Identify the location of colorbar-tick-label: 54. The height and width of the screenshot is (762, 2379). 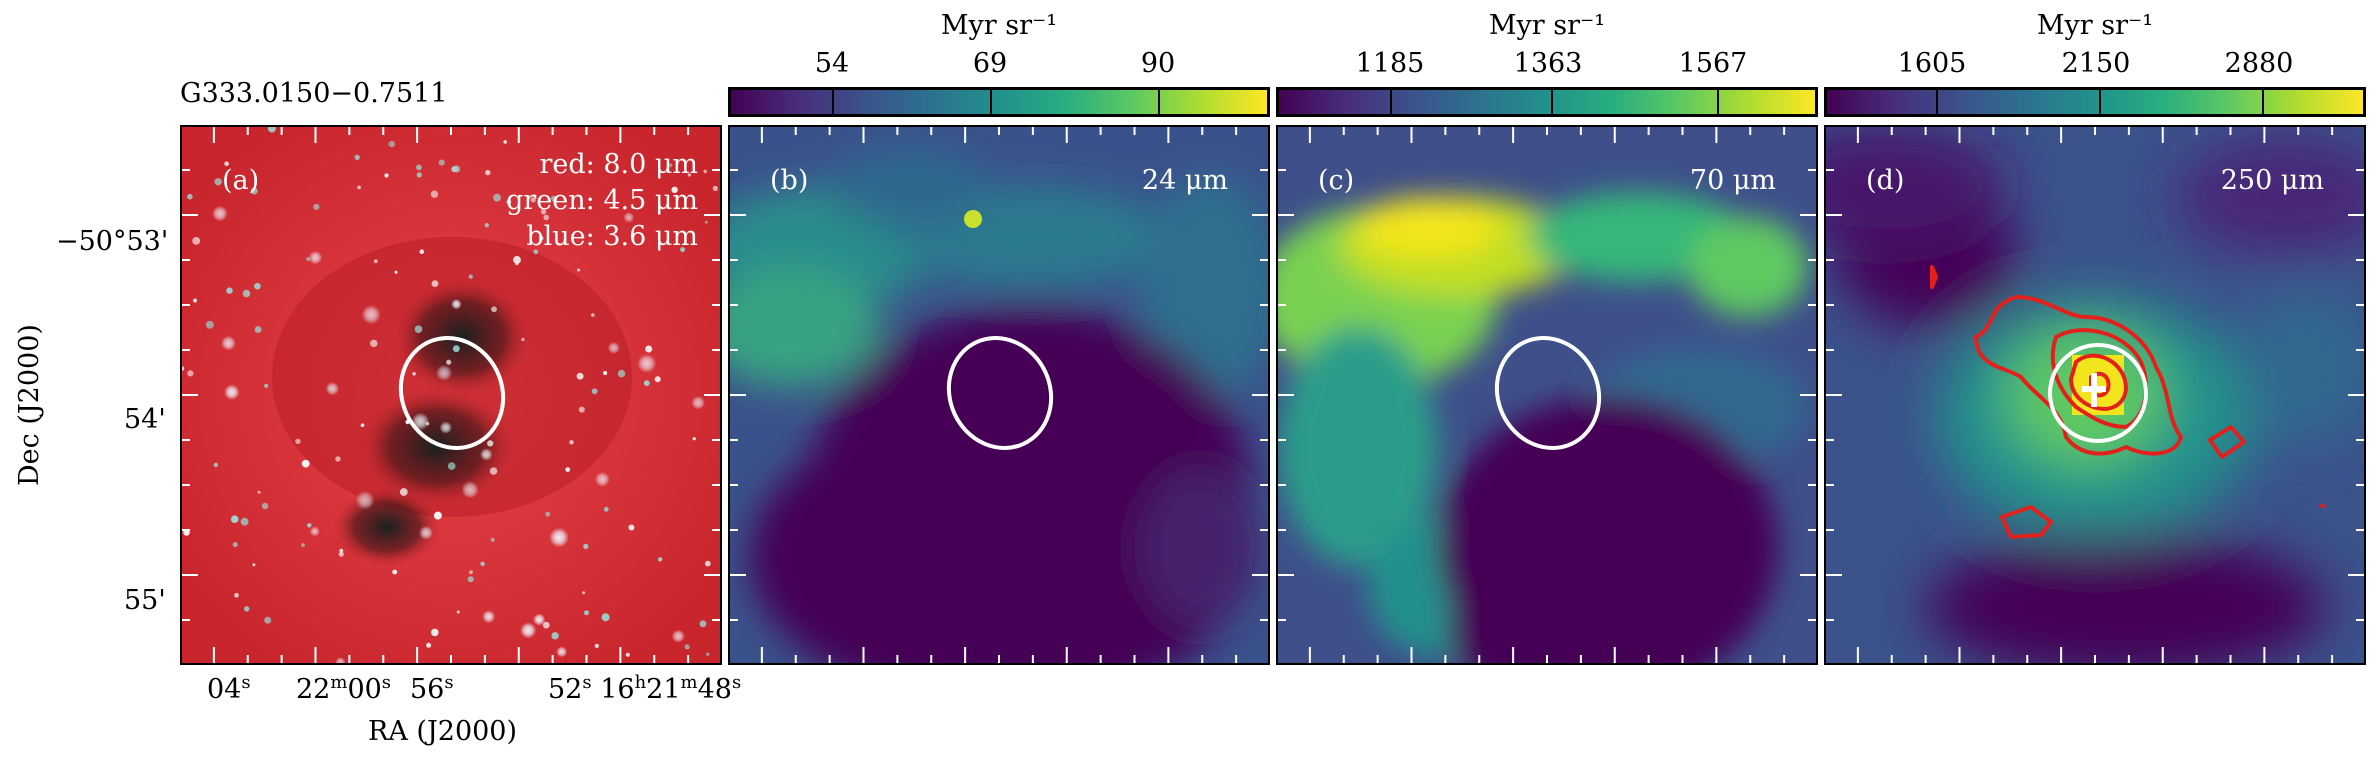
(832, 63).